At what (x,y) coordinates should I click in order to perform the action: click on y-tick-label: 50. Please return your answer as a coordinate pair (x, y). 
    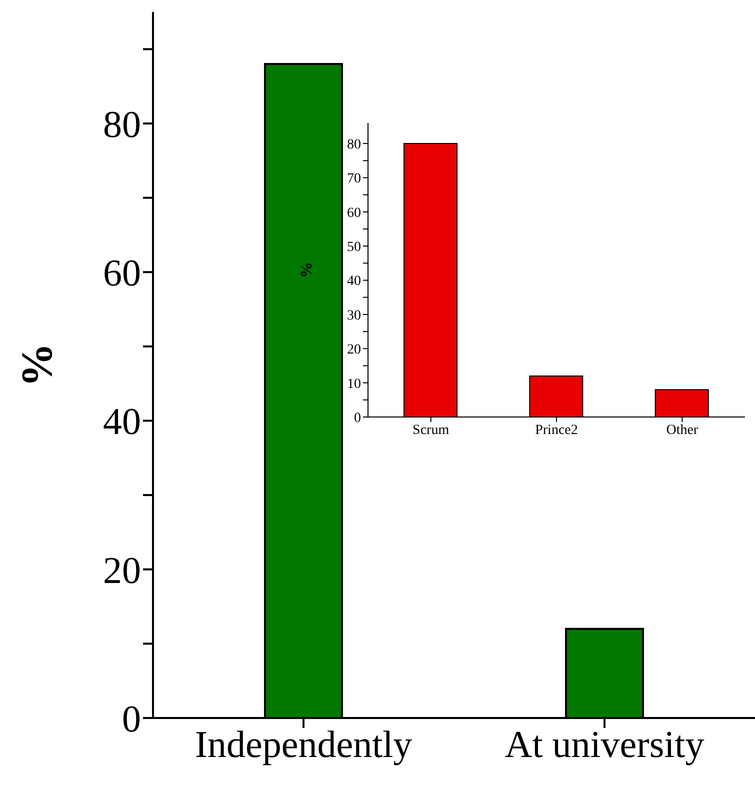
    Looking at the image, I should click on (354, 248).